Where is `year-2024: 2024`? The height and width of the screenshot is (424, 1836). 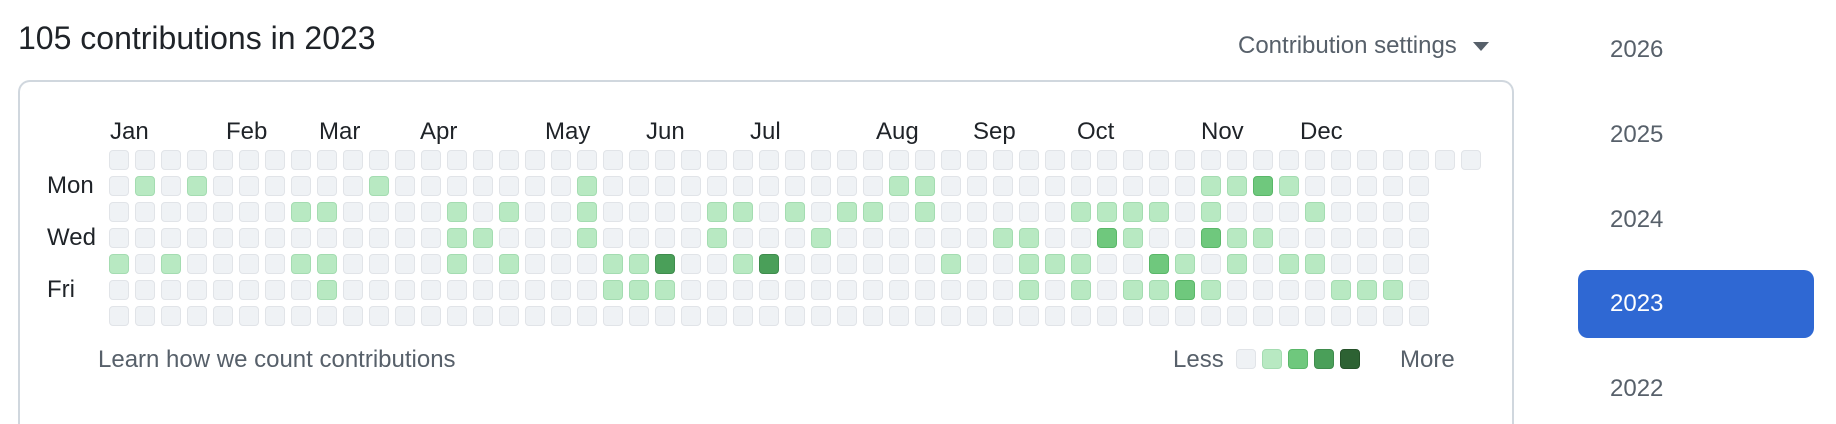
year-2024: 2024 is located at coordinates (1637, 219).